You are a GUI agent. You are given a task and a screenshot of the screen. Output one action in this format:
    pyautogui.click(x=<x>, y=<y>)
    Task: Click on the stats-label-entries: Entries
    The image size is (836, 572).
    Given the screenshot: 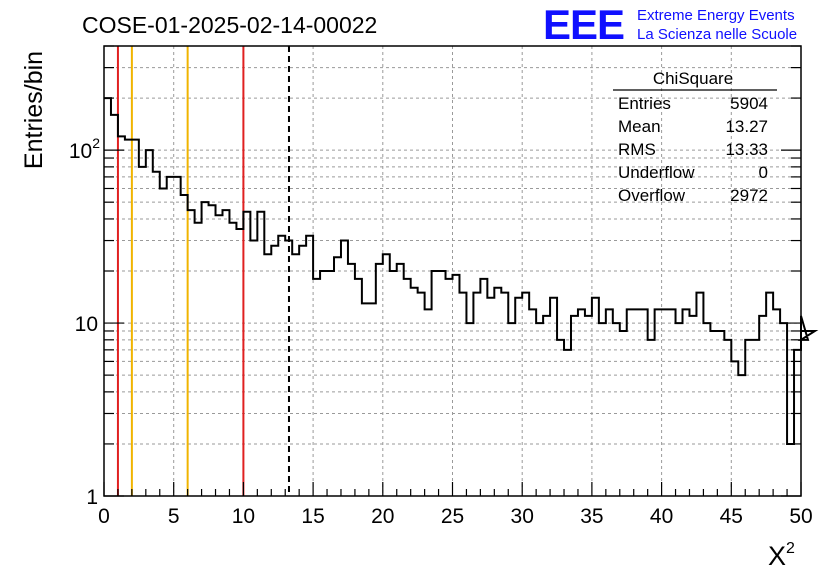 What is the action you would take?
    pyautogui.click(x=644, y=103)
    